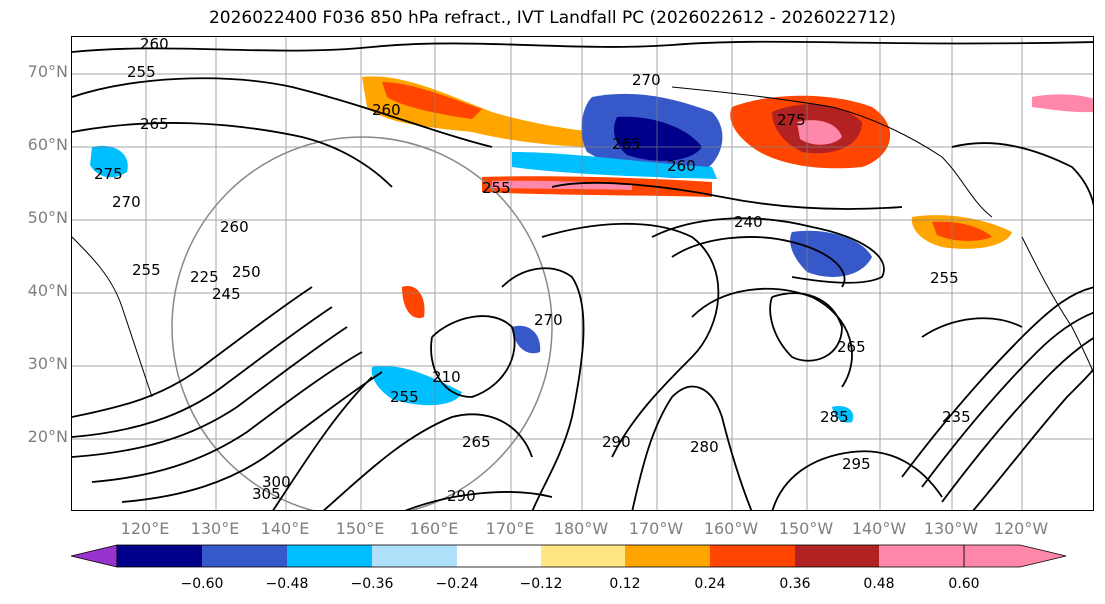  Describe the element at coordinates (856, 464) in the screenshot. I see `contour-label: 295` at that location.